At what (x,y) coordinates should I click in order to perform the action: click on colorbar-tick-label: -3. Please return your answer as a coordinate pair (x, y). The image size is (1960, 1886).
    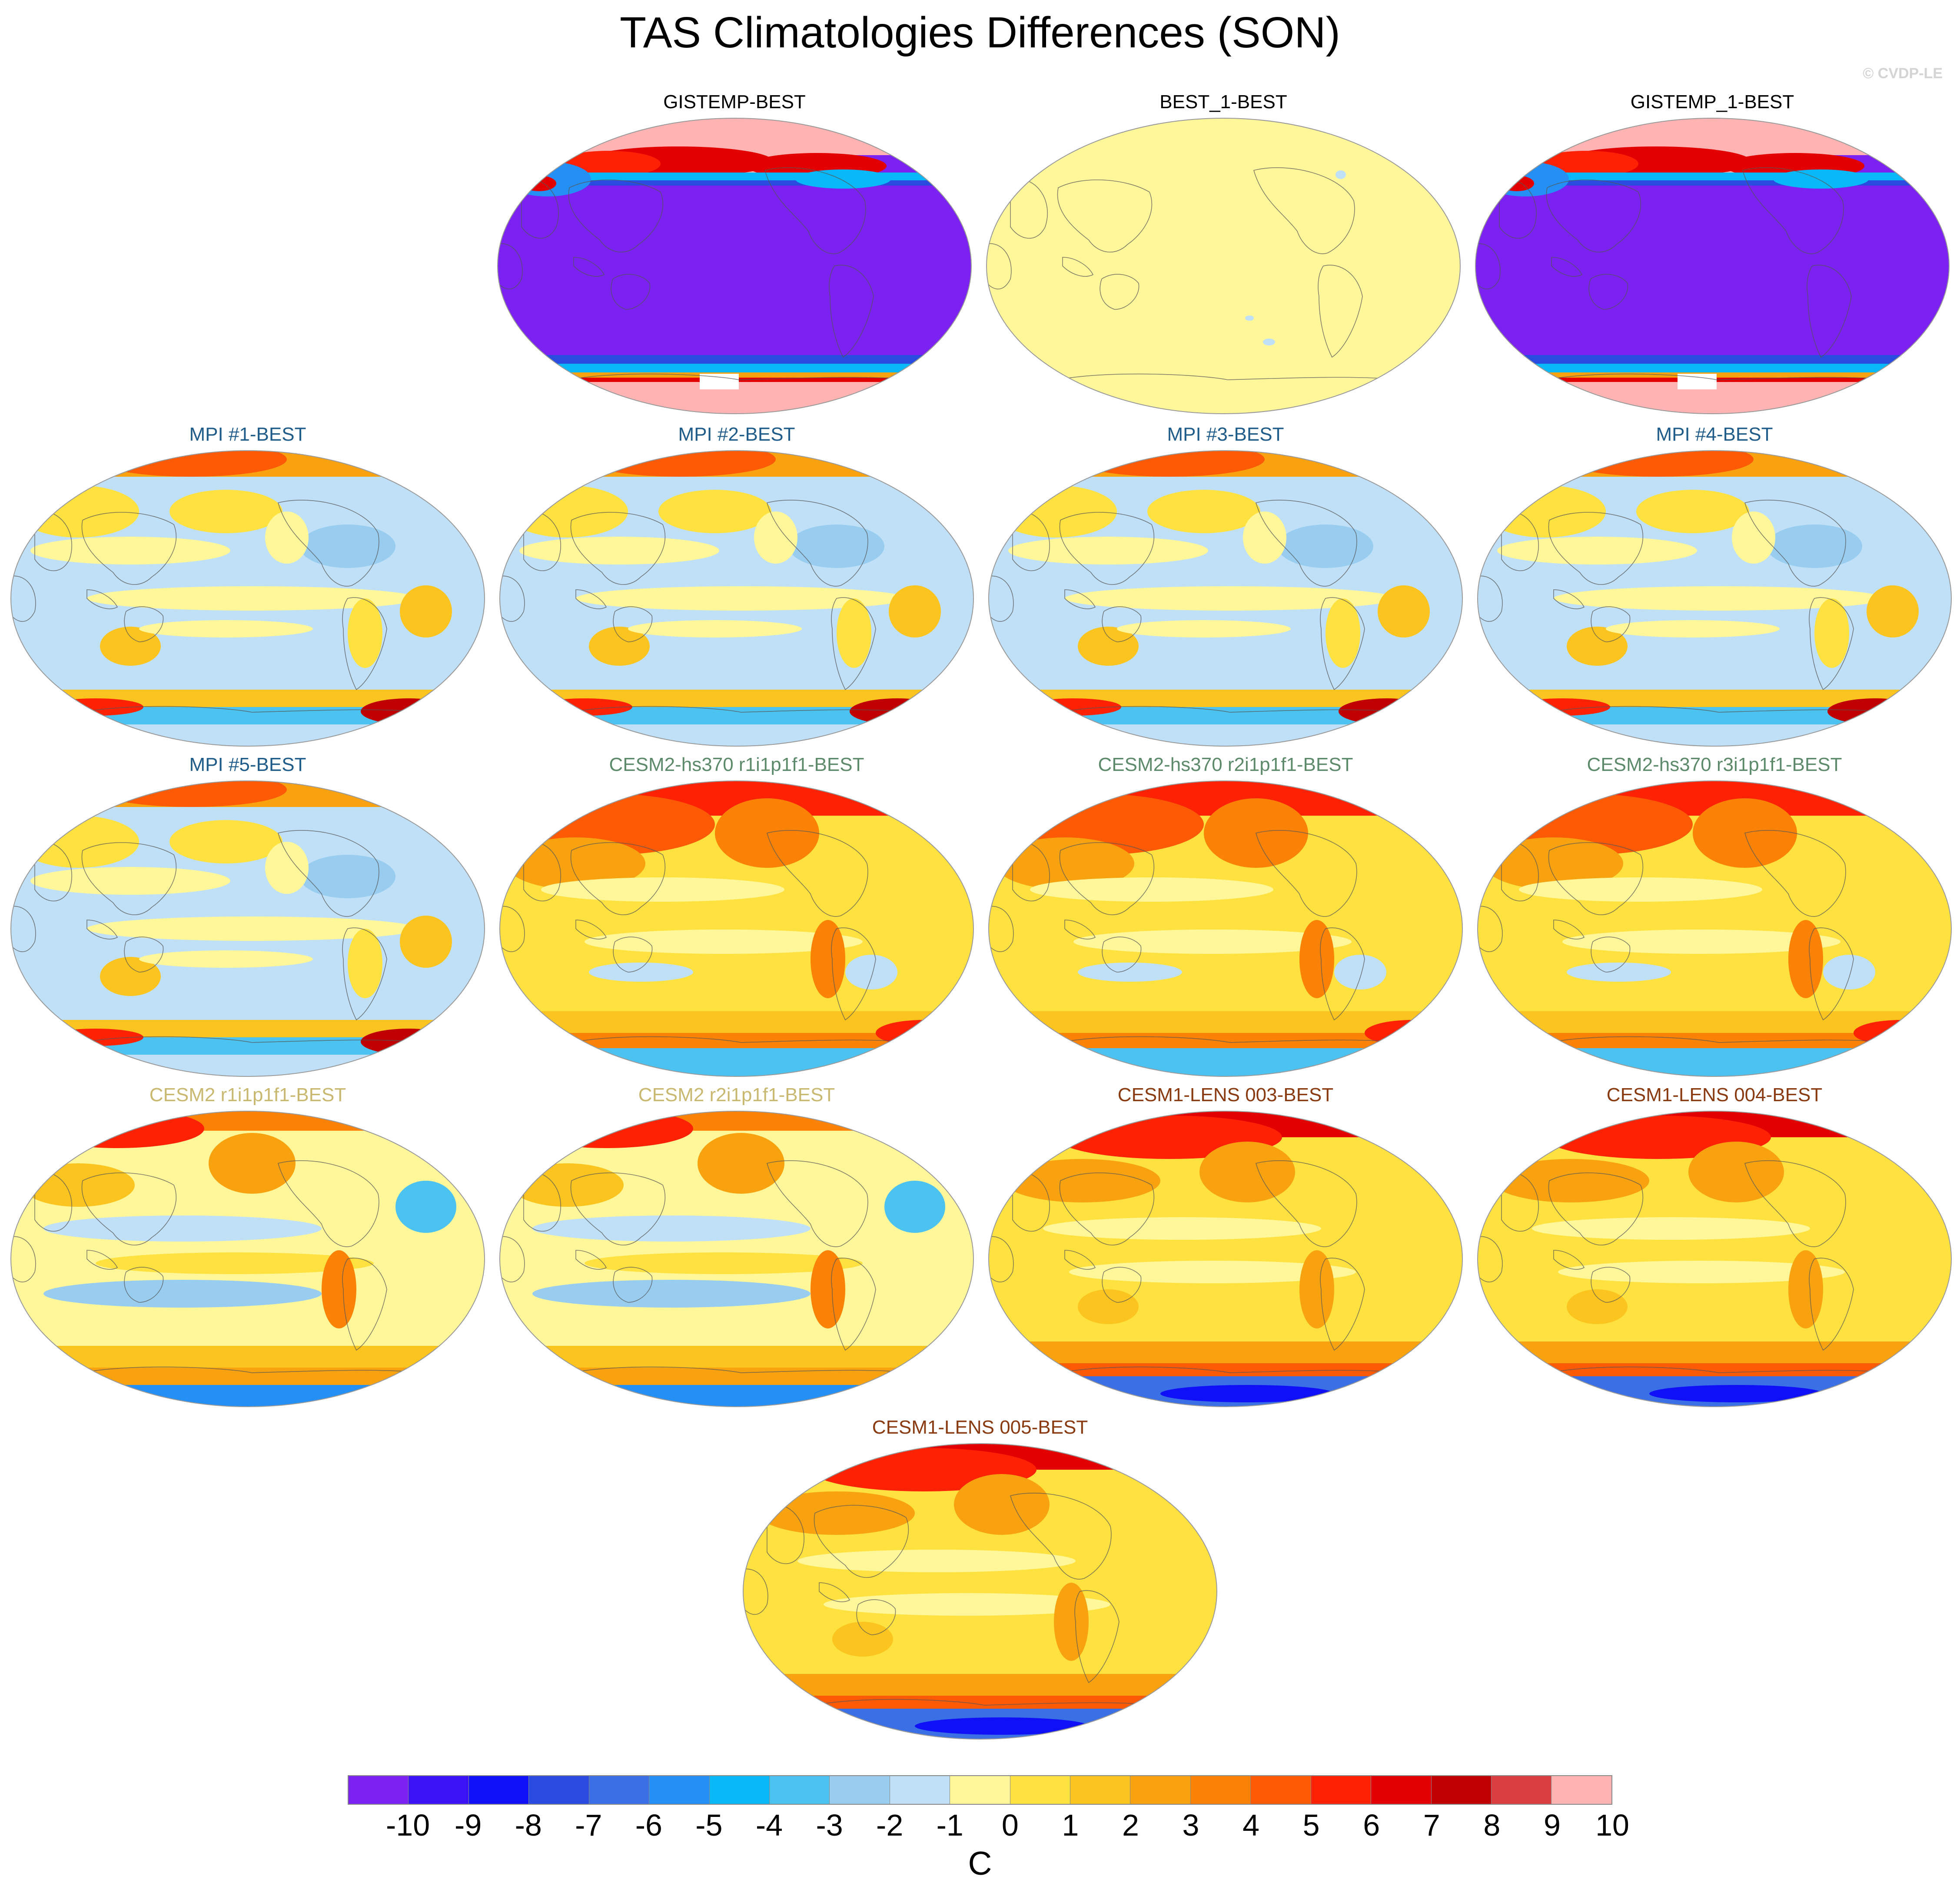
    Looking at the image, I should click on (829, 1825).